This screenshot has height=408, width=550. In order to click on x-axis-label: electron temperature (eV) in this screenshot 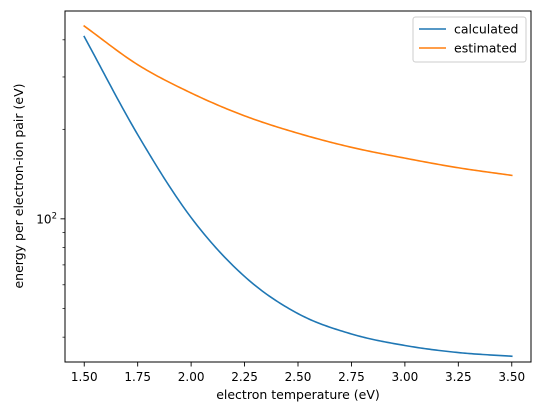, I will do `click(298, 394)`.